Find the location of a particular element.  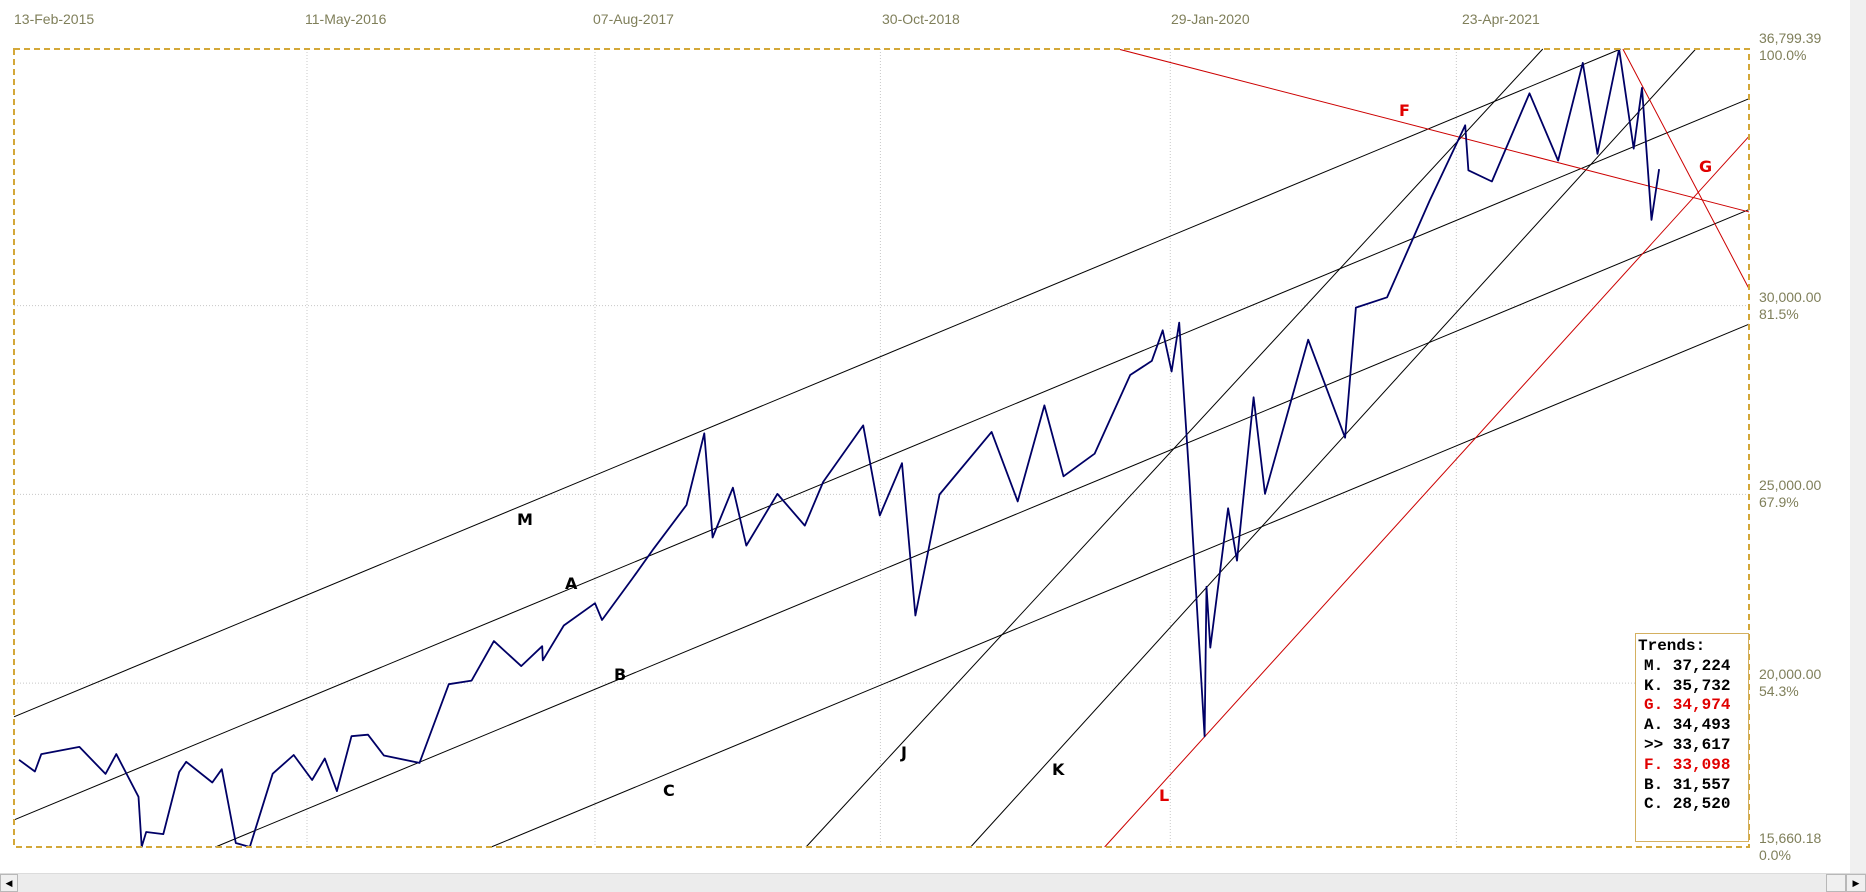

legend-row: K. 35,732 is located at coordinates (1687, 685).